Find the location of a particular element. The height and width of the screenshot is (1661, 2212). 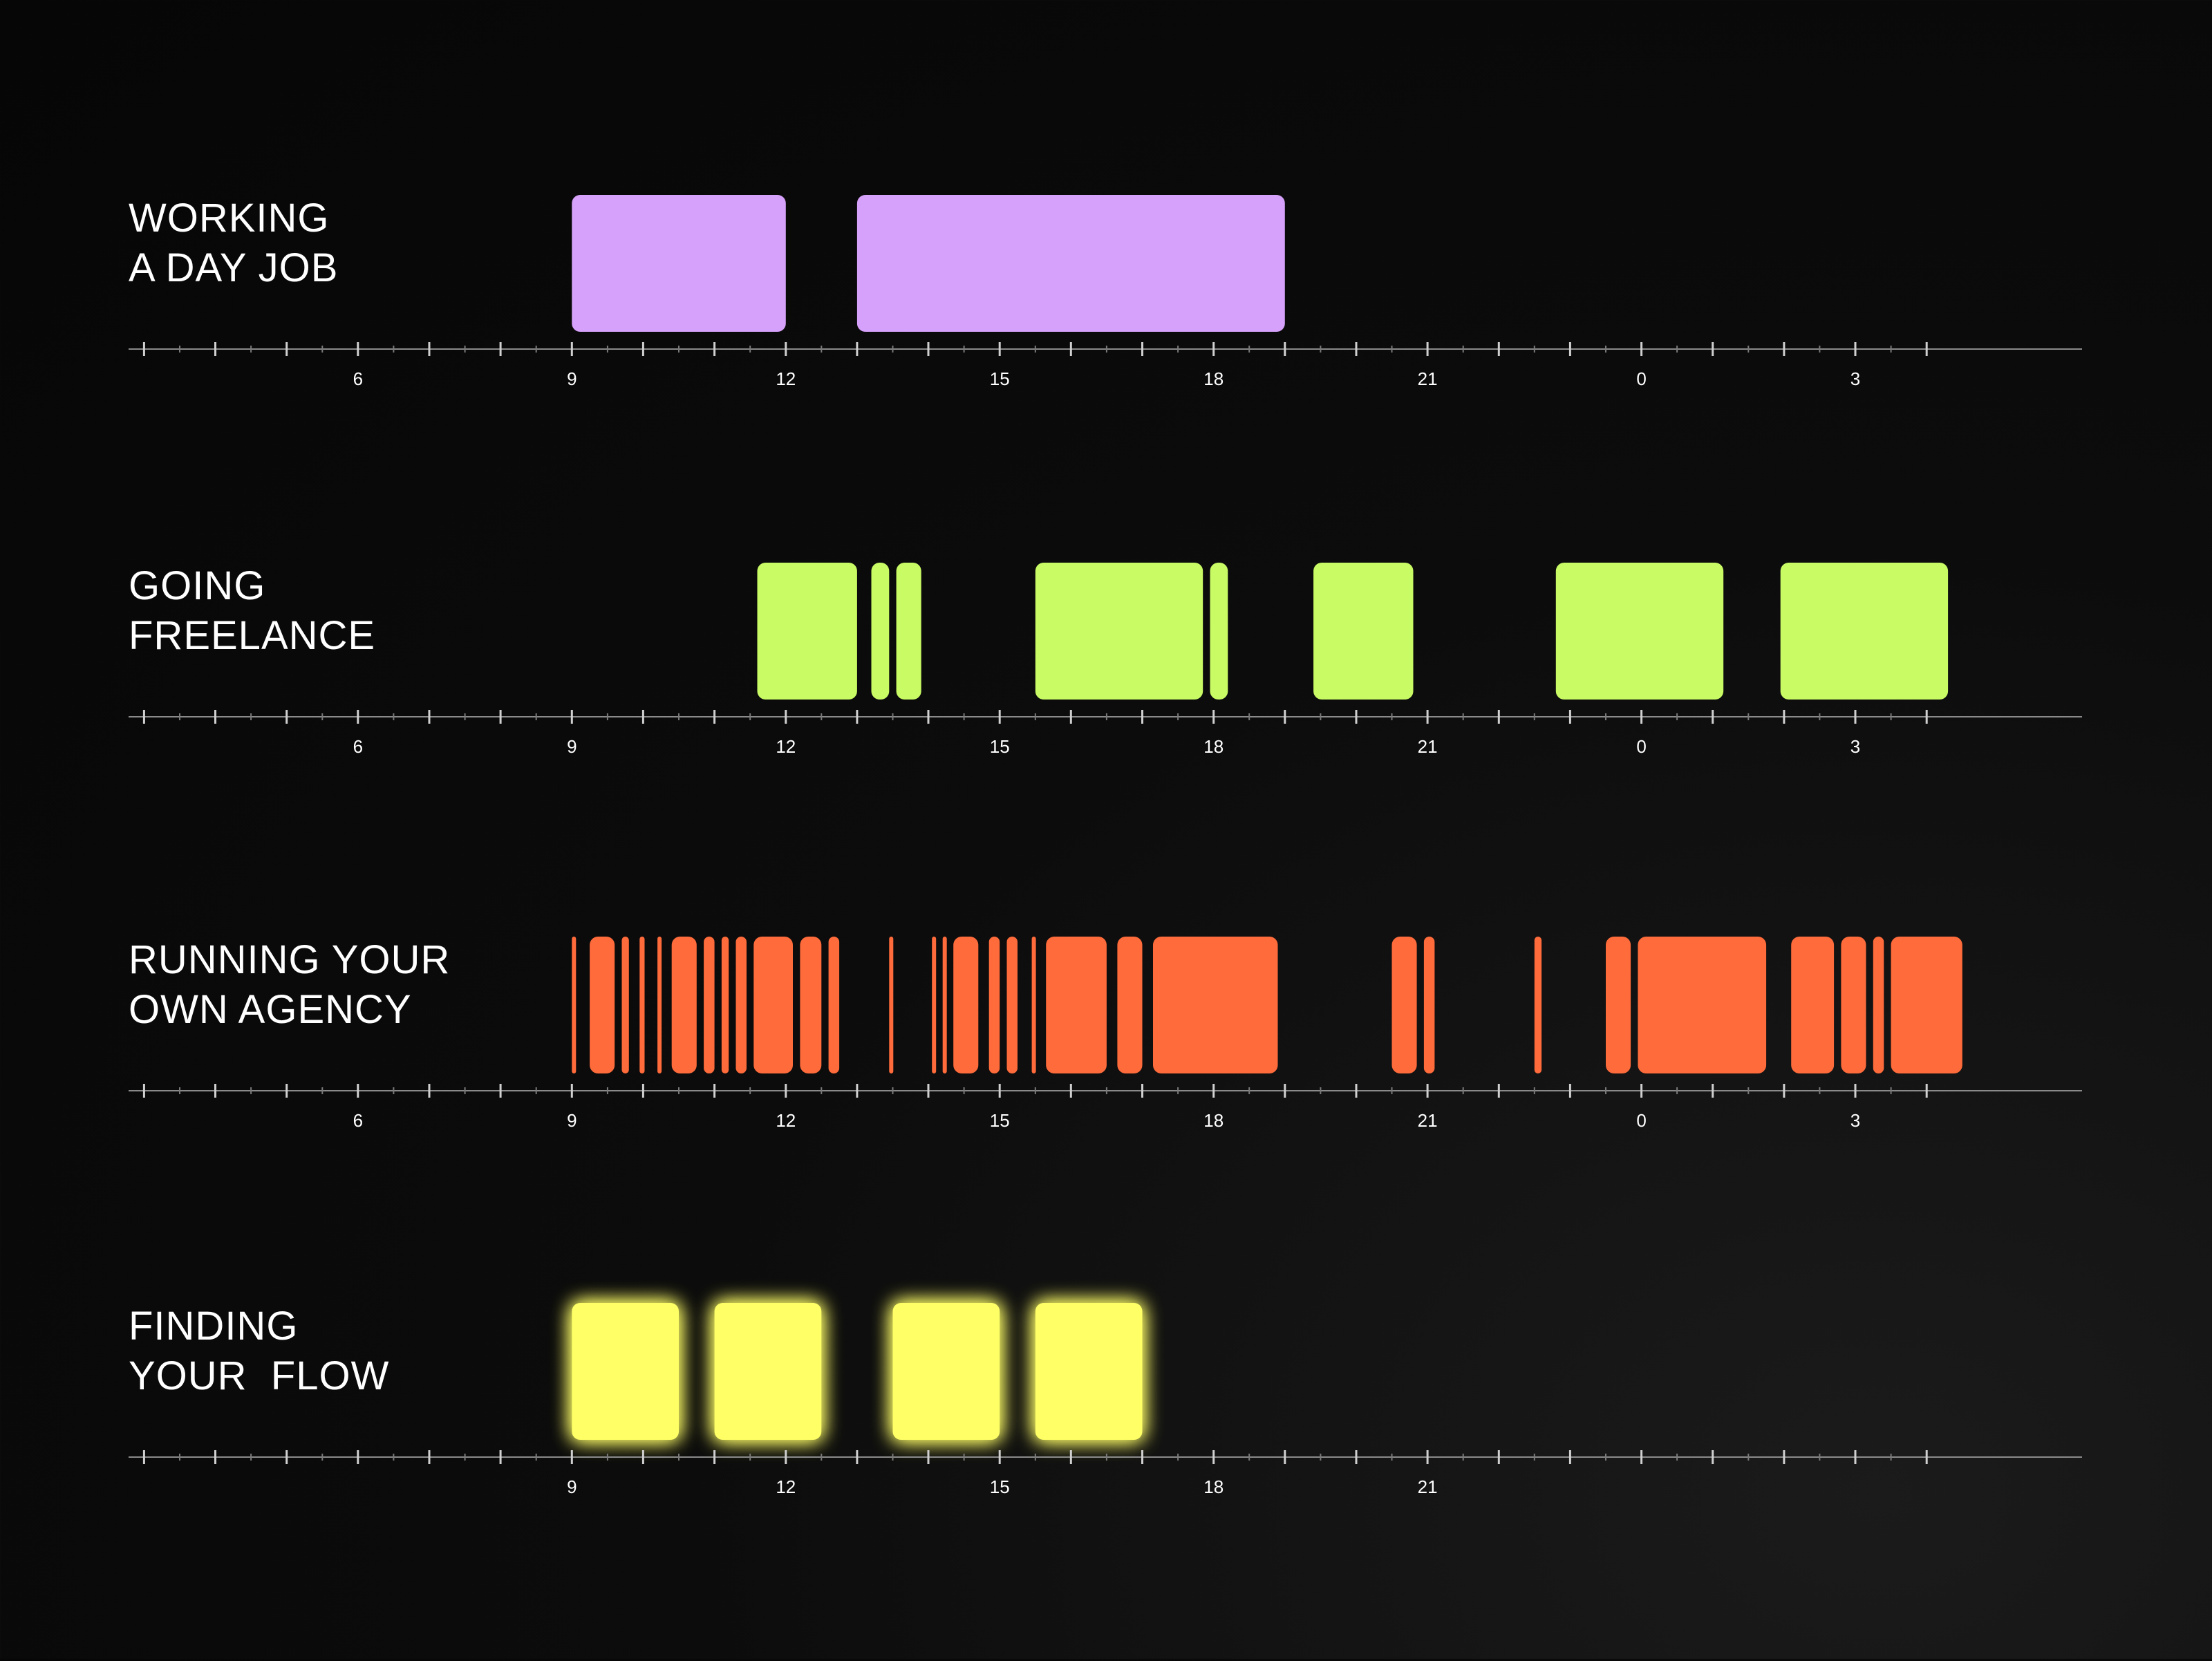

timeline-working: 6 9 12 15 18 21 0 3 is located at coordinates (1105, 292).